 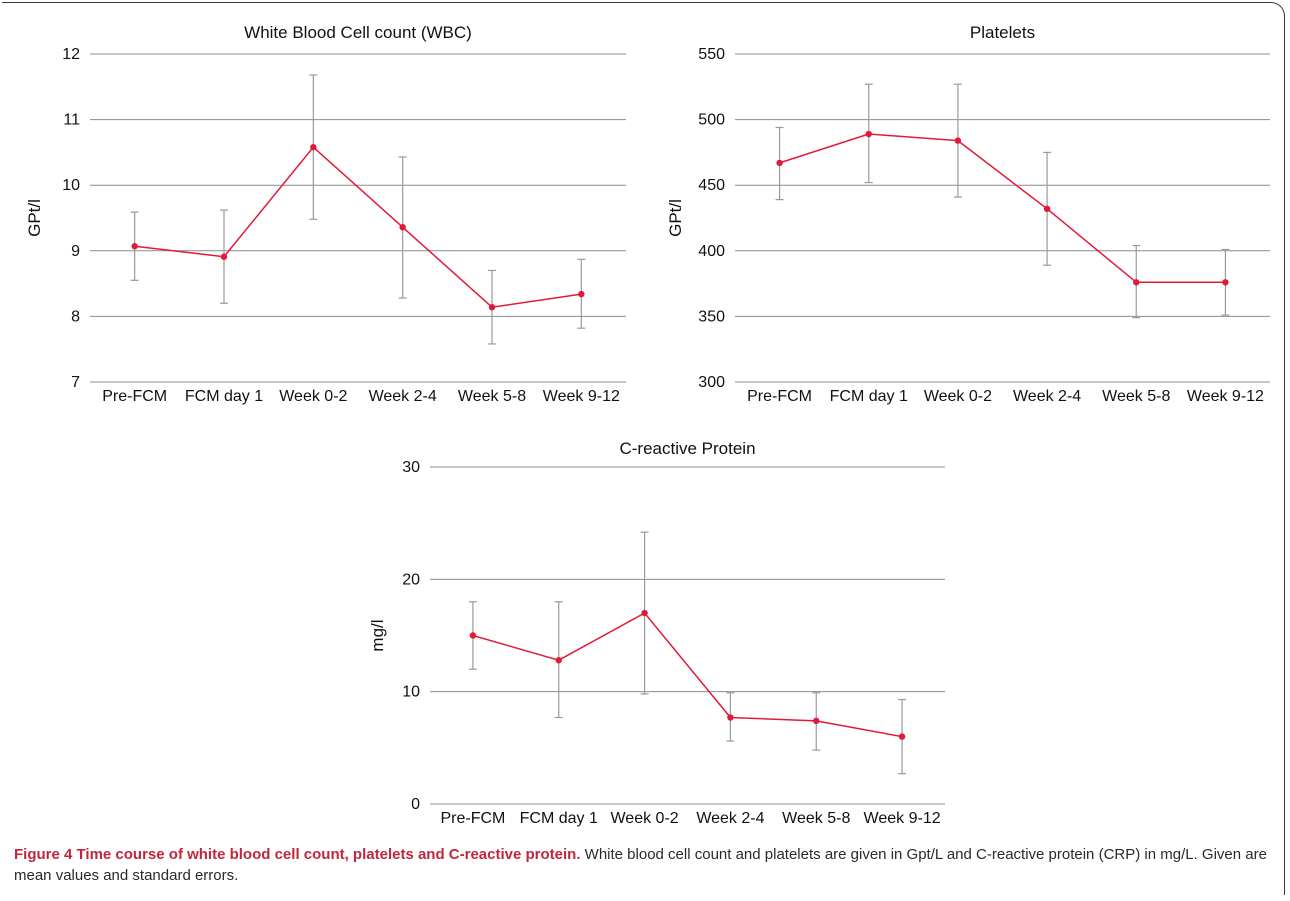 I want to click on y-tick-label: 11, so click(x=71, y=120).